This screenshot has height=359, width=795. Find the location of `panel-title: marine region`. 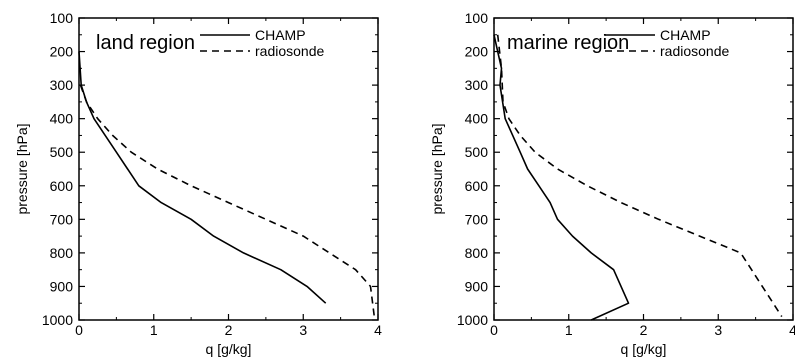

panel-title: marine region is located at coordinates (568, 43).